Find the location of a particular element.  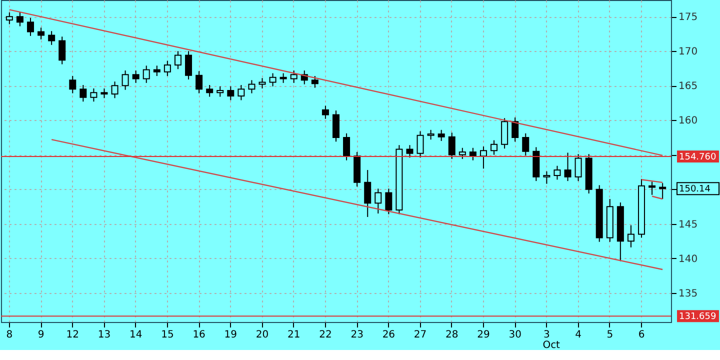

x-tick-label: 19 is located at coordinates (231, 335).